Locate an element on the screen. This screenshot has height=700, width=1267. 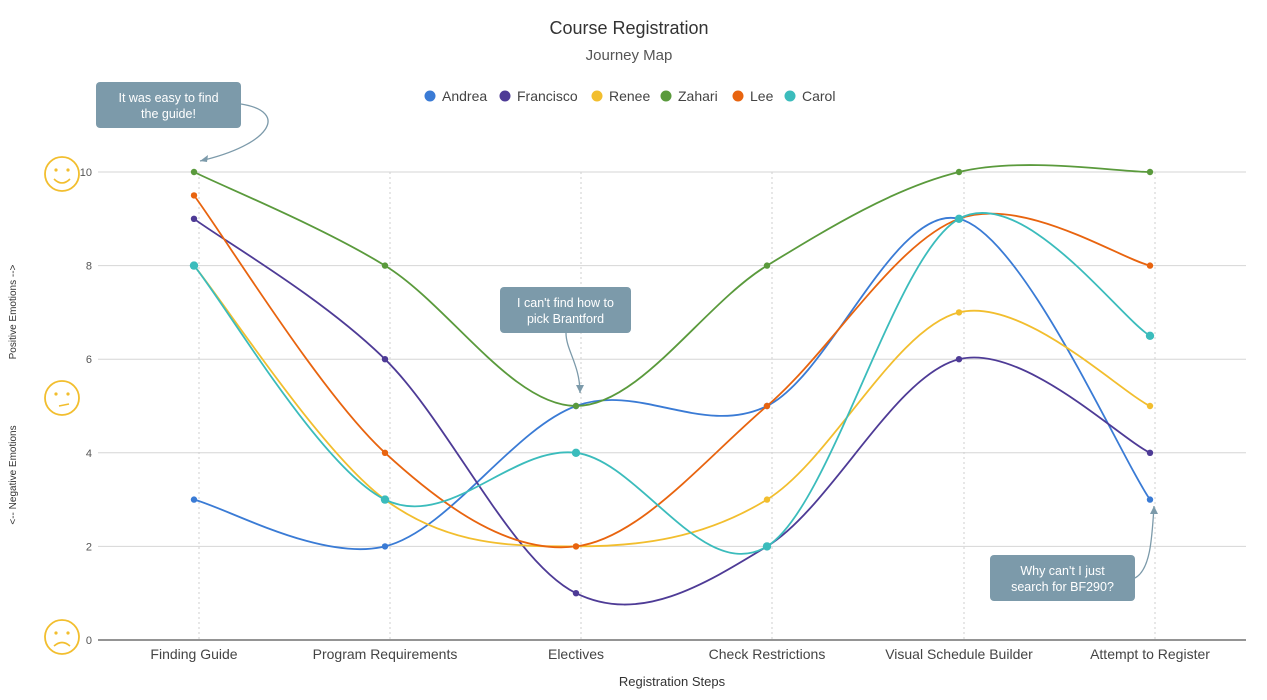
y-axis-label-negative: <-- Negative Emotions is located at coordinates (13, 474).